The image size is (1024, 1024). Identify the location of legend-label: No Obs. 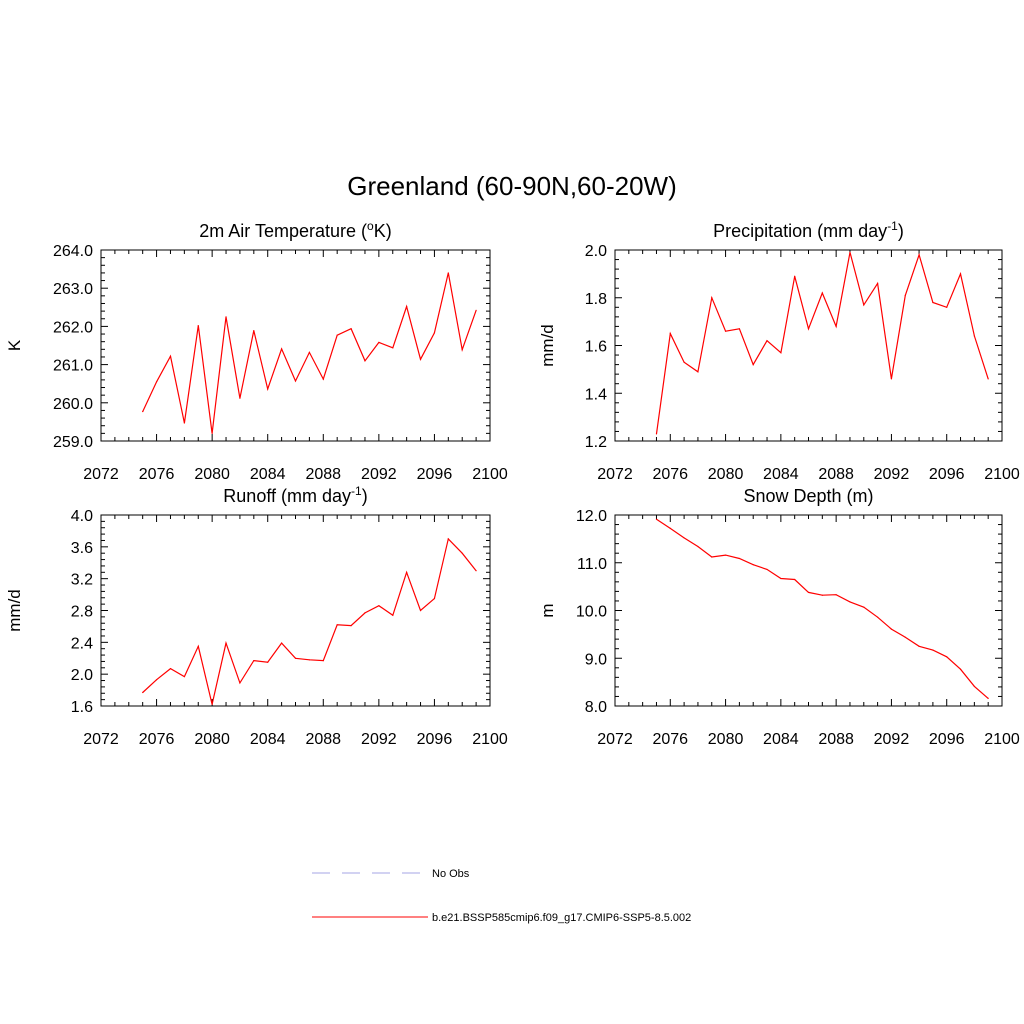
(451, 874).